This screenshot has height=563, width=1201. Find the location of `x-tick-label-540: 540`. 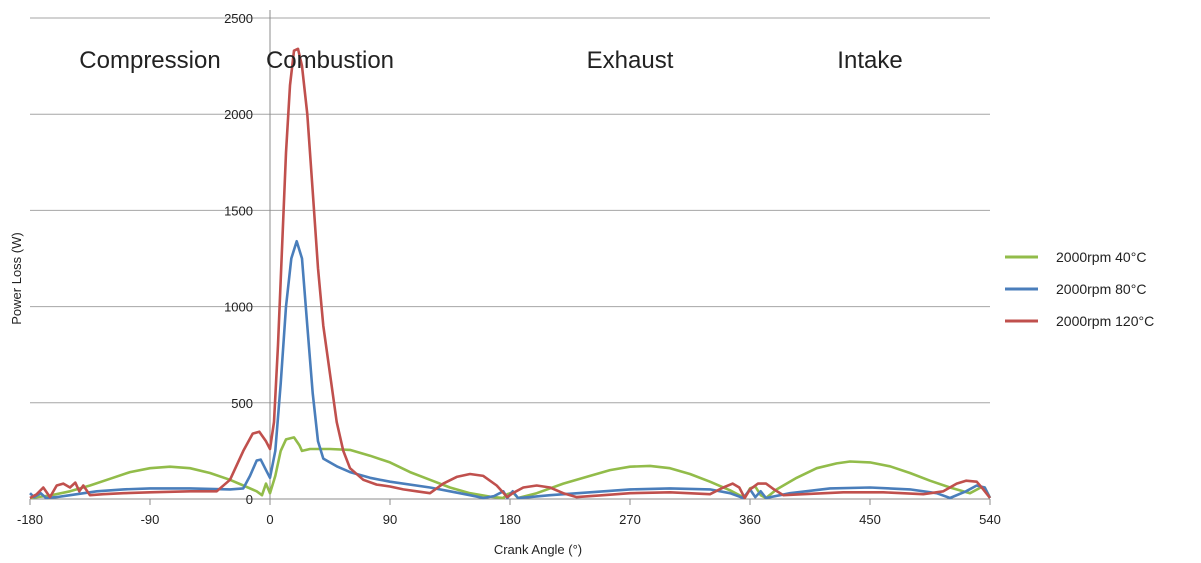

x-tick-label-540: 540 is located at coordinates (990, 519).